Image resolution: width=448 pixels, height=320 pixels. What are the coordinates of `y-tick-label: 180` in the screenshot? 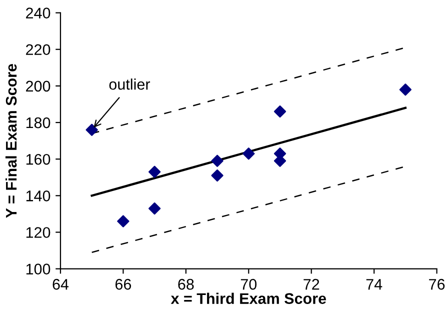 It's located at (38, 122).